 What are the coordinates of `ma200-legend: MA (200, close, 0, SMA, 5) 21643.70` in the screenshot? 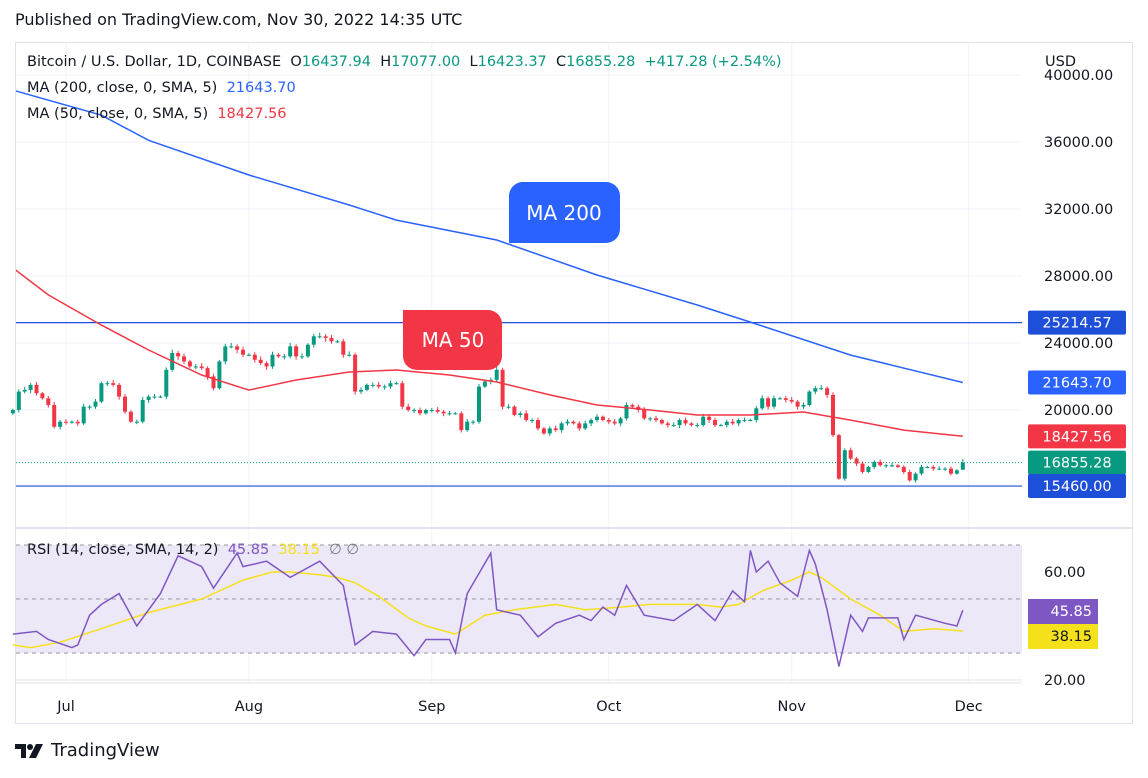 It's located at (161, 88).